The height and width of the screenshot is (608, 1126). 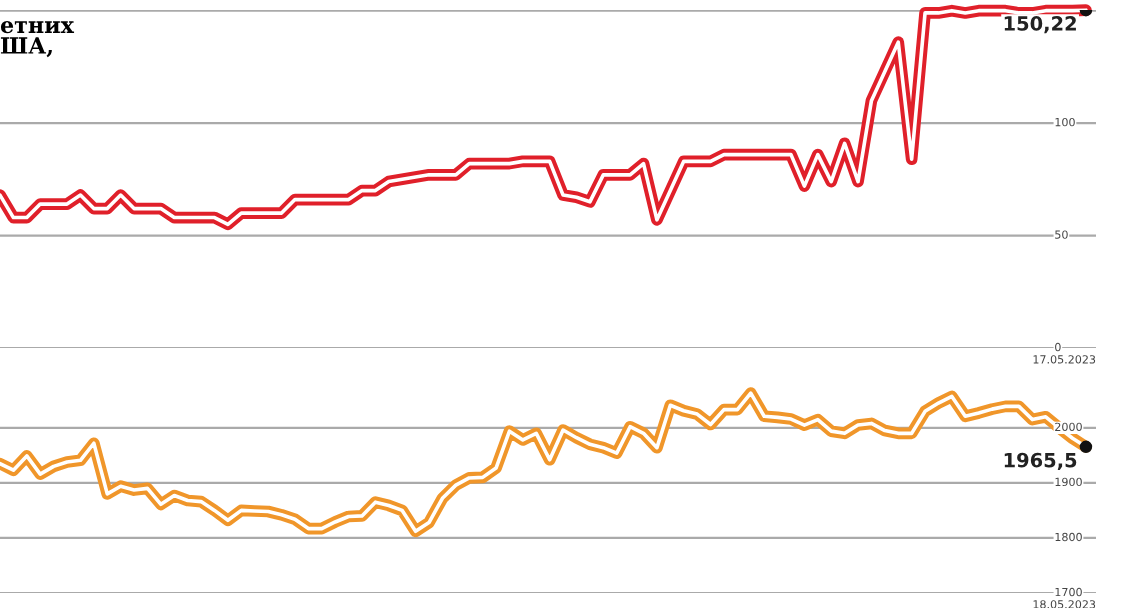 What do you see at coordinates (1040, 461) in the screenshot?
I see `data-label: 1965,5` at bounding box center [1040, 461].